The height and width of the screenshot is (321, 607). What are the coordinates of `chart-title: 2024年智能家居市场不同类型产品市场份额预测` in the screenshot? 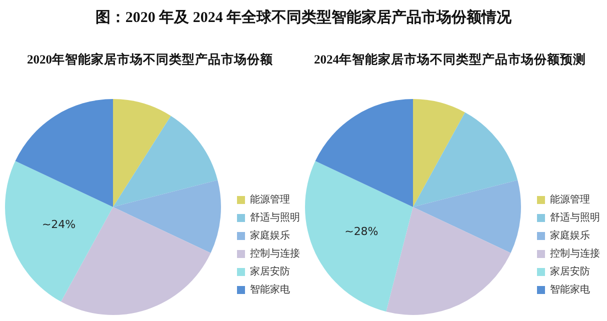 It's located at (450, 59).